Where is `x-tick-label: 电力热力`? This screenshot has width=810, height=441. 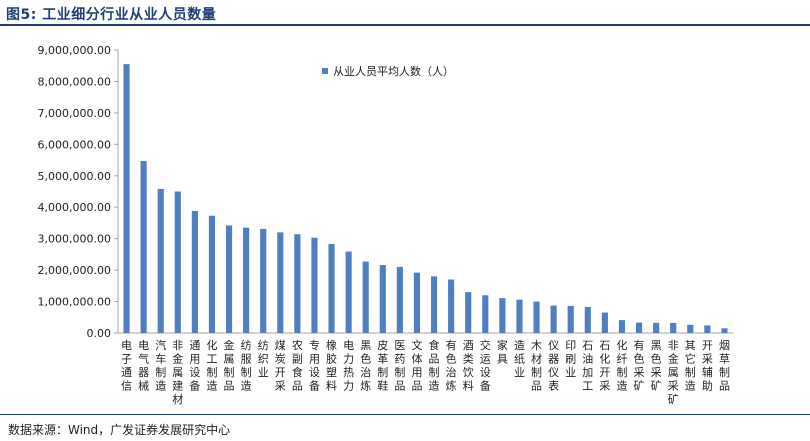 x-tick-label: 电力热力 is located at coordinates (348, 366).